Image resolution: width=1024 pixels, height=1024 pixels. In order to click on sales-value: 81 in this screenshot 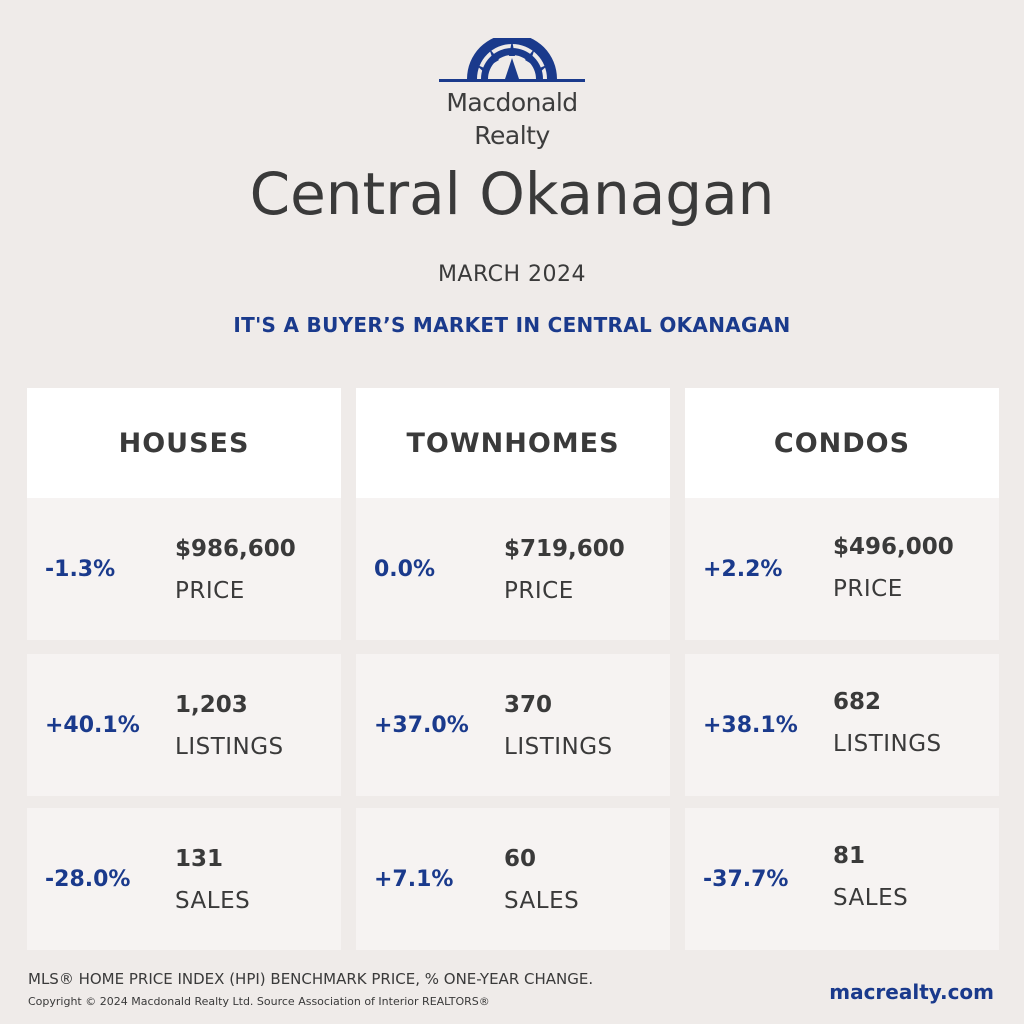, I will do `click(849, 856)`.